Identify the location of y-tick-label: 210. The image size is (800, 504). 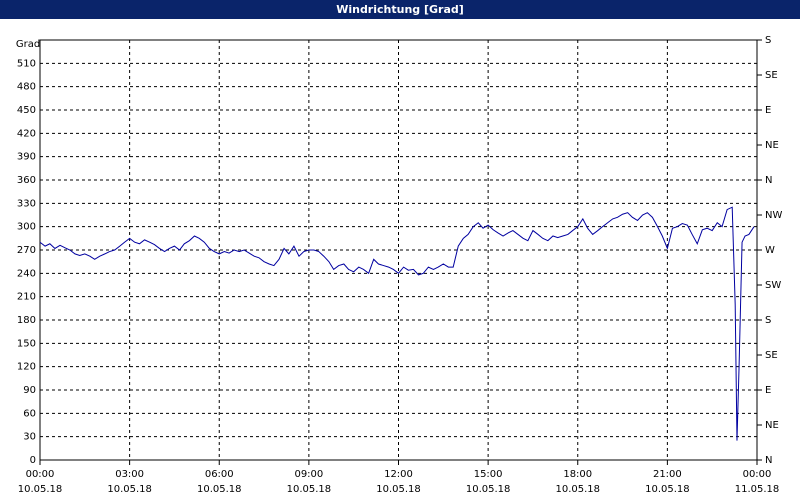
(26, 297).